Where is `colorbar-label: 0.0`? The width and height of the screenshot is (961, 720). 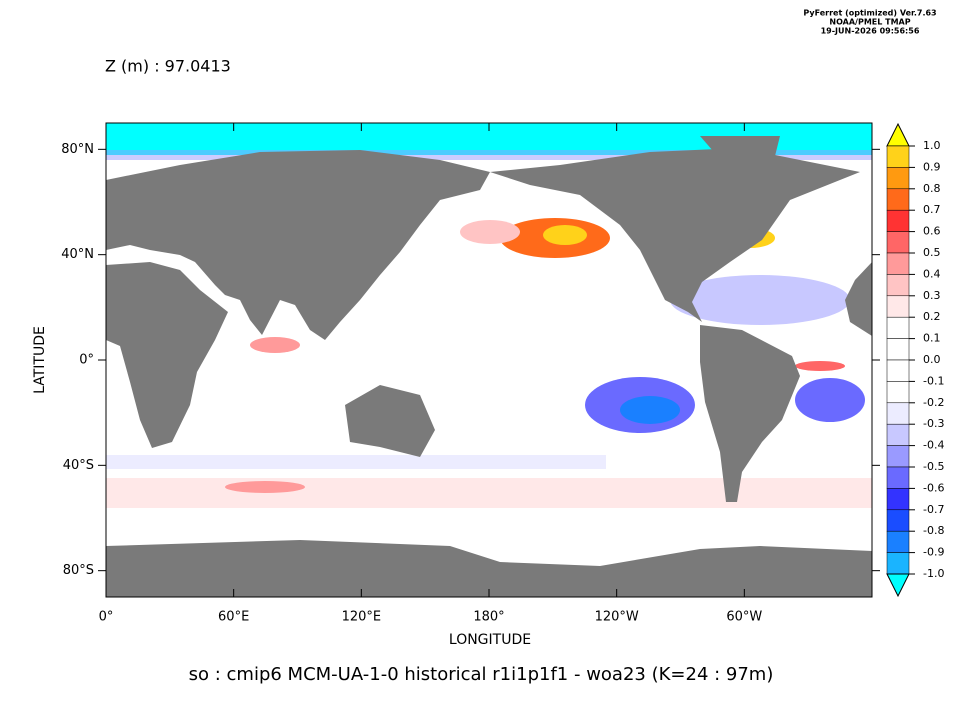
colorbar-label: 0.0 is located at coordinates (932, 359).